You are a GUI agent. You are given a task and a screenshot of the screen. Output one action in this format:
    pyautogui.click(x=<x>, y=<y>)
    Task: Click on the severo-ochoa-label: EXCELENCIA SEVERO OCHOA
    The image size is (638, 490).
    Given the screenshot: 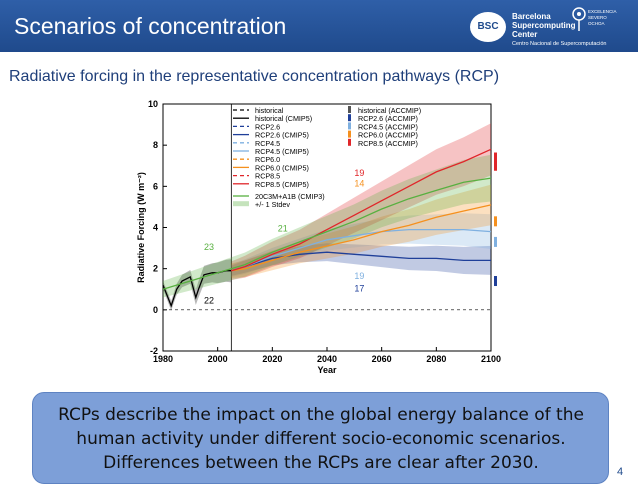 What is the action you would take?
    pyautogui.click(x=610, y=18)
    